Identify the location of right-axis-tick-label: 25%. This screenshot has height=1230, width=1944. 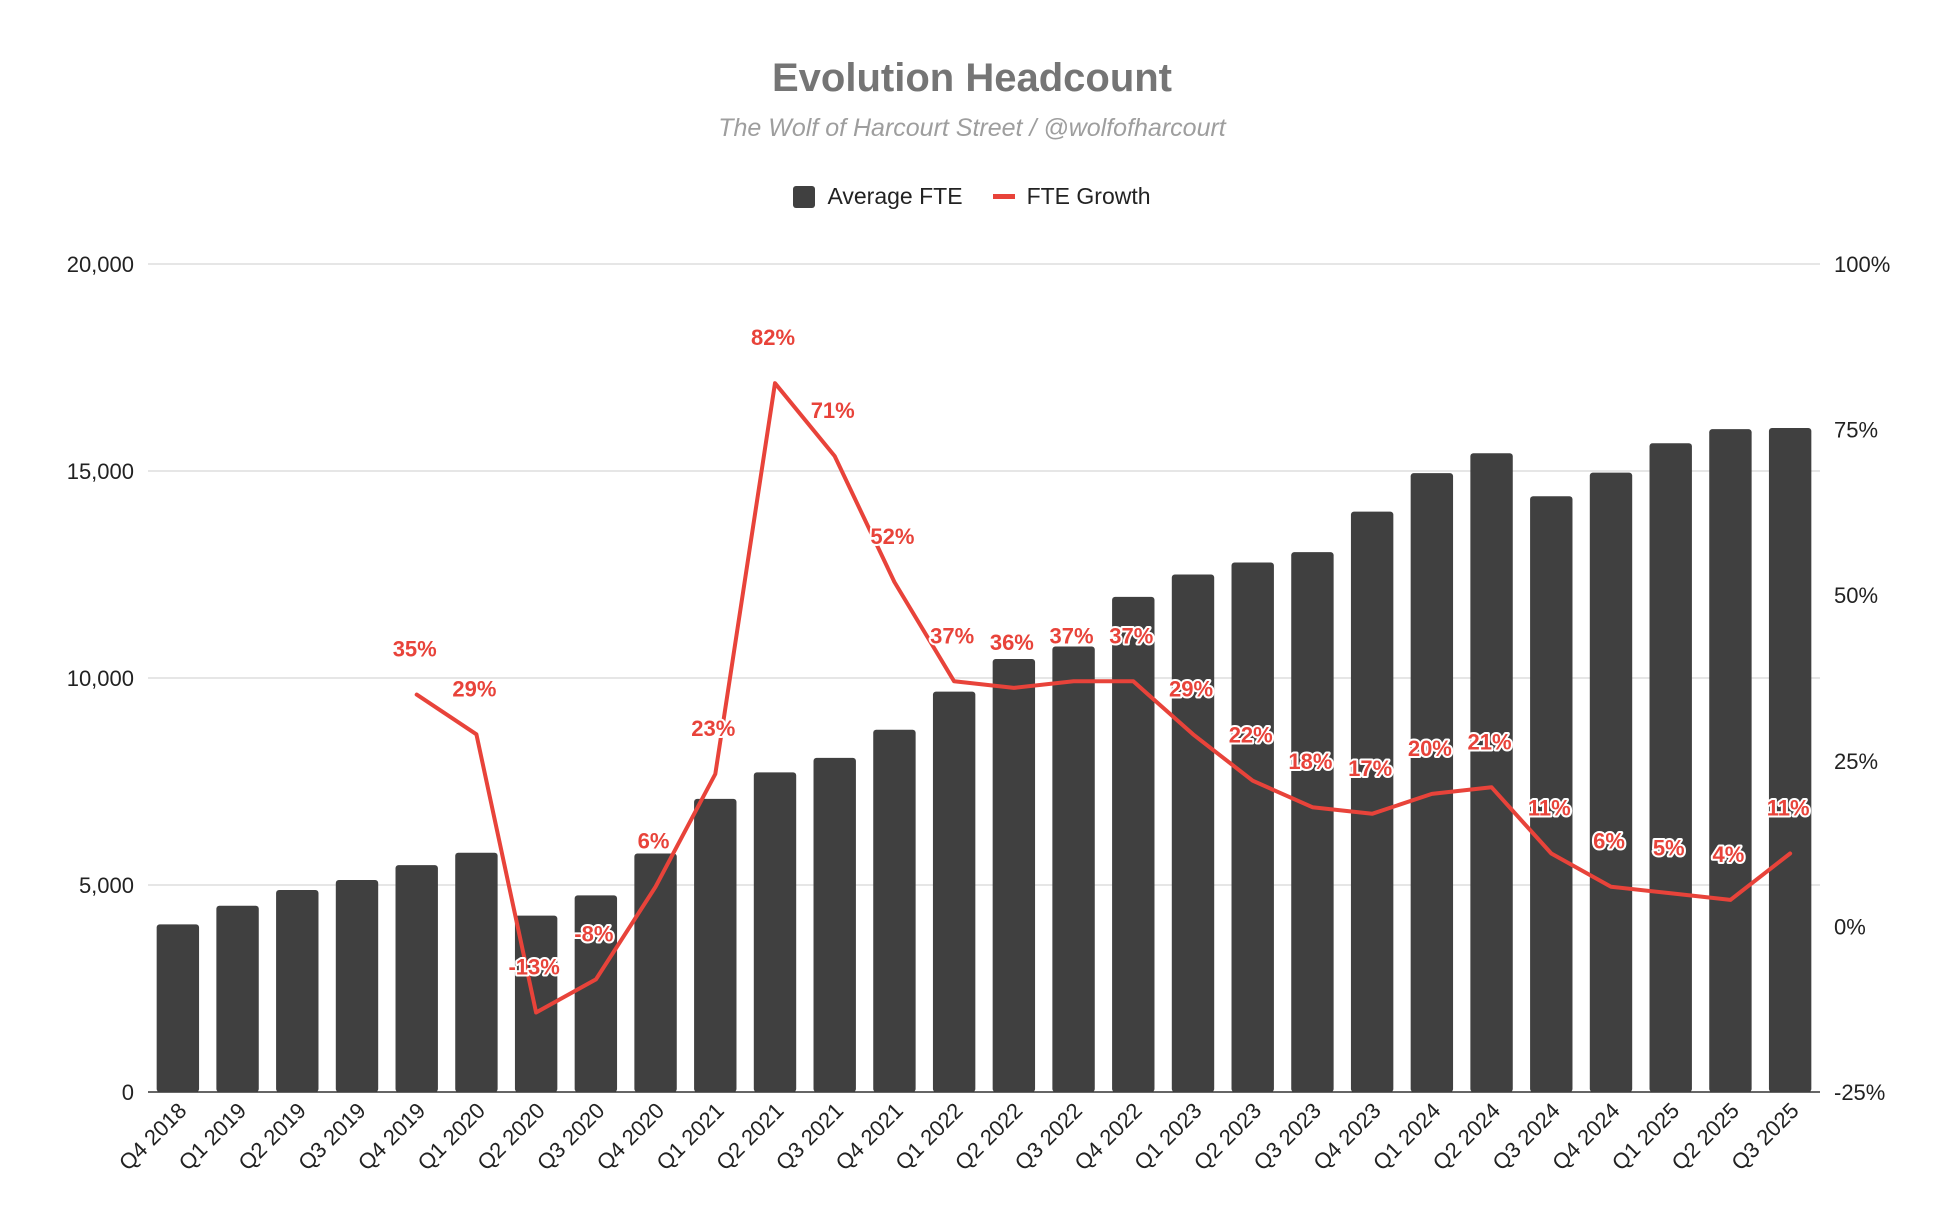
(1856, 761).